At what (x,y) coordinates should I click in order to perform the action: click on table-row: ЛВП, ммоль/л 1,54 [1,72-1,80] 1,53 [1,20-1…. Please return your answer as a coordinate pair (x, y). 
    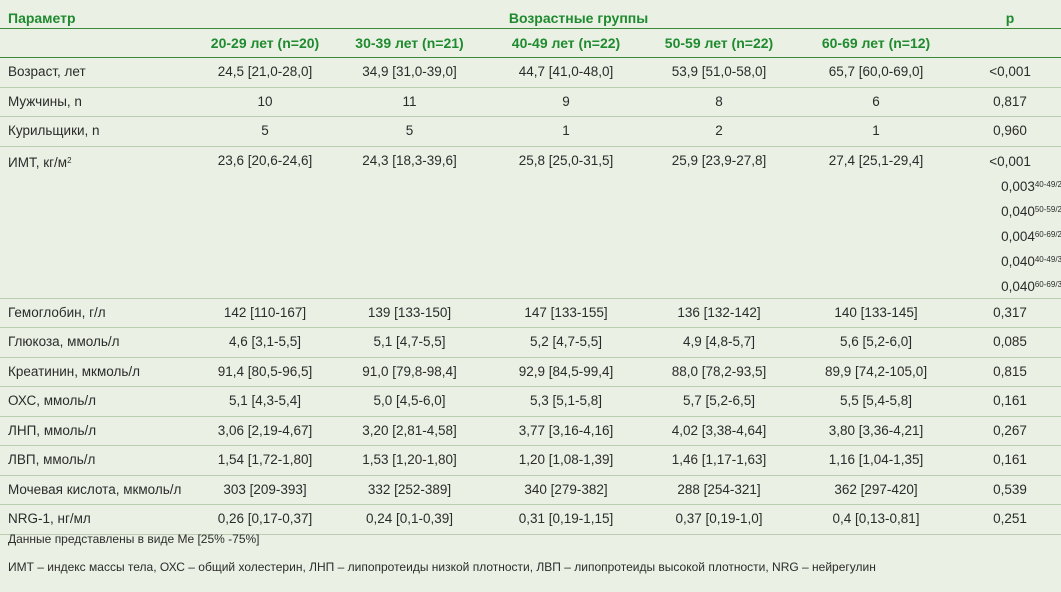
    Looking at the image, I should click on (530, 460).